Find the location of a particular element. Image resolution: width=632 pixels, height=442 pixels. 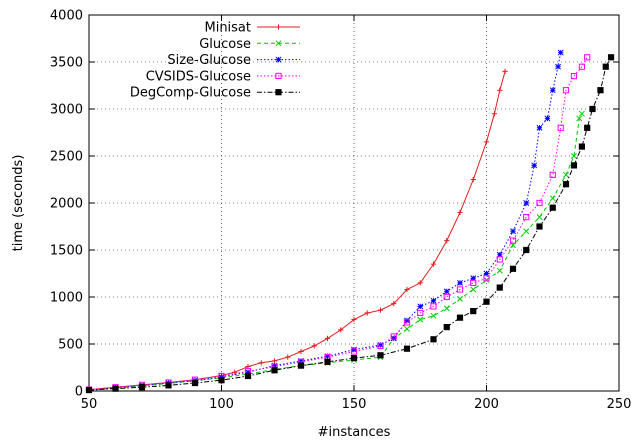

legend-label: DegComp-Glucose is located at coordinates (190, 93).